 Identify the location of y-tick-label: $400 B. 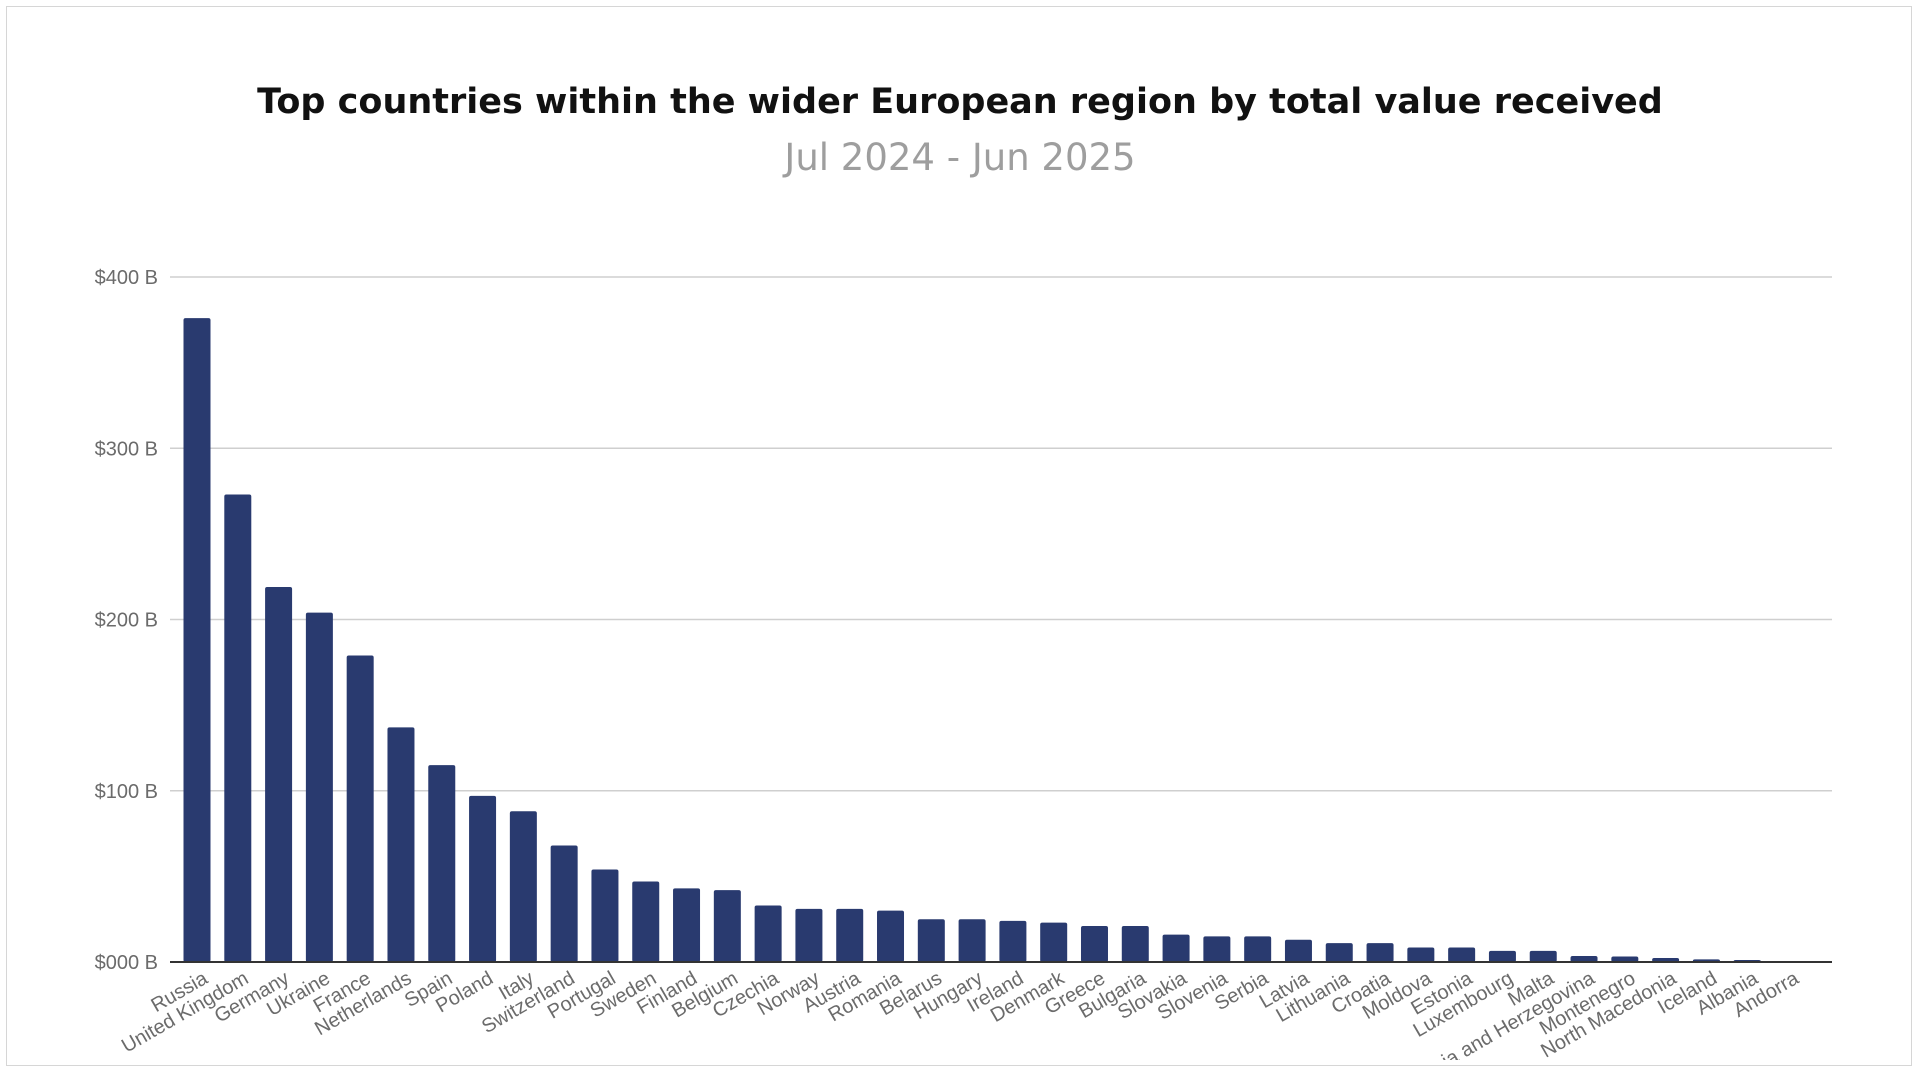
(126, 278).